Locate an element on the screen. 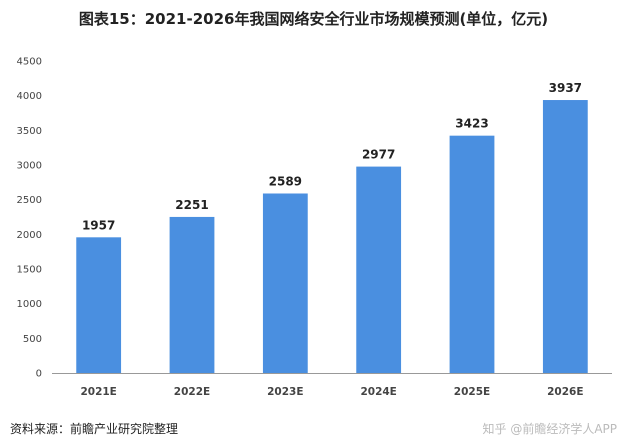 This screenshot has height=448, width=627. bar-2022E is located at coordinates (192, 294).